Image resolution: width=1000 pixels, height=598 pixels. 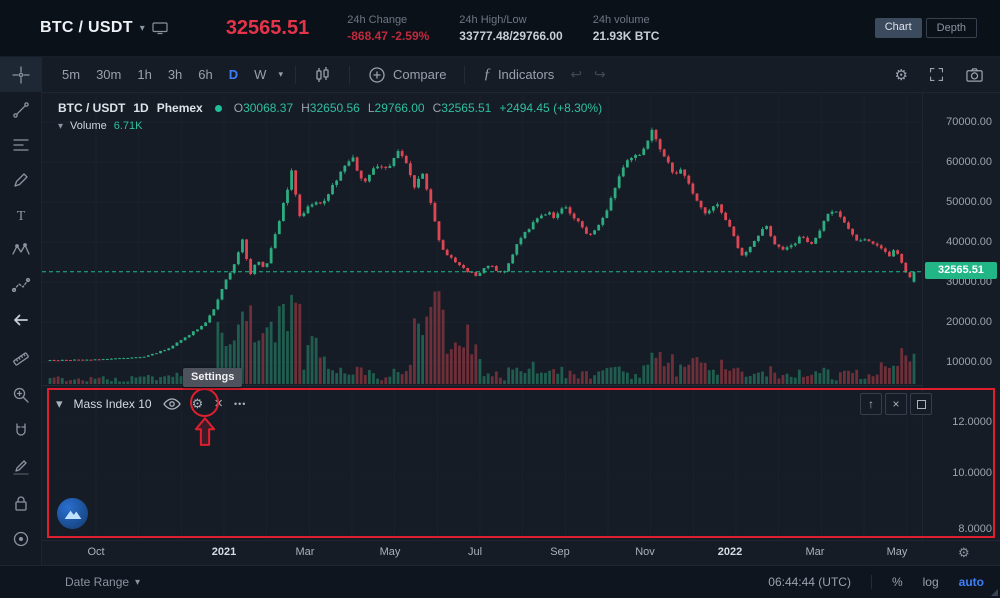 I want to click on time-tick: Jul, so click(x=475, y=552).